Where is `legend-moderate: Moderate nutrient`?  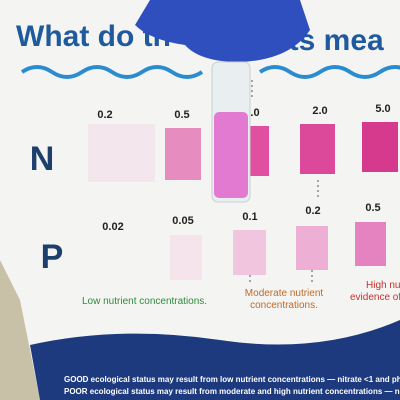 legend-moderate: Moderate nutrient is located at coordinates (284, 293).